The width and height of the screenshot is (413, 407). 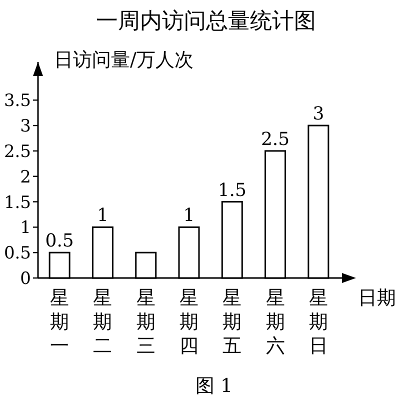 What do you see at coordinates (25, 126) in the screenshot?
I see `y-tick-label: 3` at bounding box center [25, 126].